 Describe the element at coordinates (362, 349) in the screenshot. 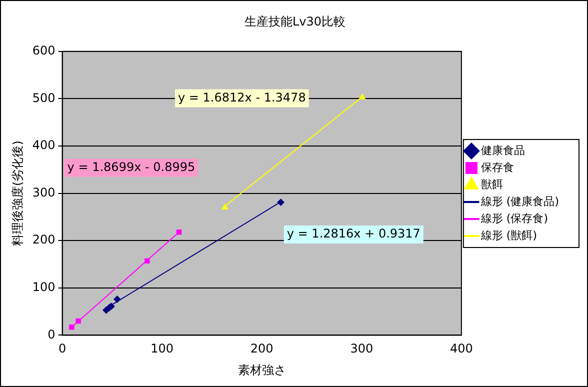

I see `x-tick-label: 300` at that location.